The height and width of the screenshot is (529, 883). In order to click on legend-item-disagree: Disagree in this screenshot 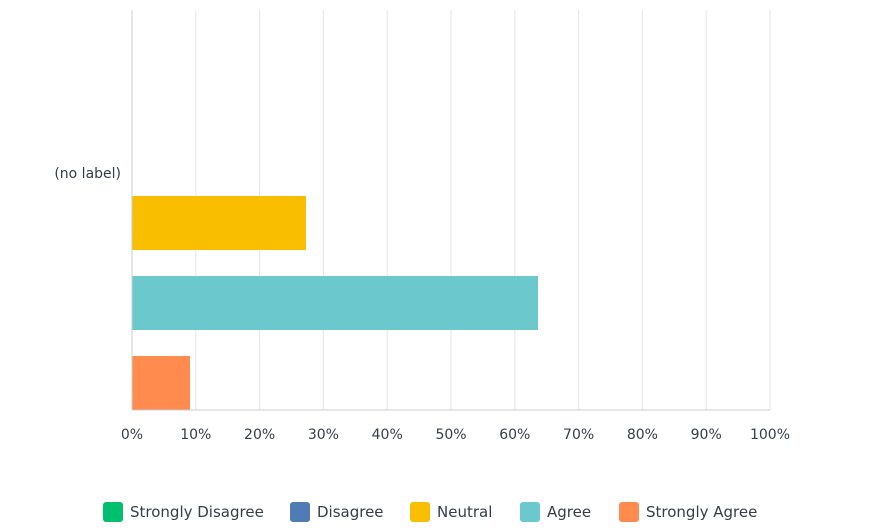, I will do `click(337, 512)`.